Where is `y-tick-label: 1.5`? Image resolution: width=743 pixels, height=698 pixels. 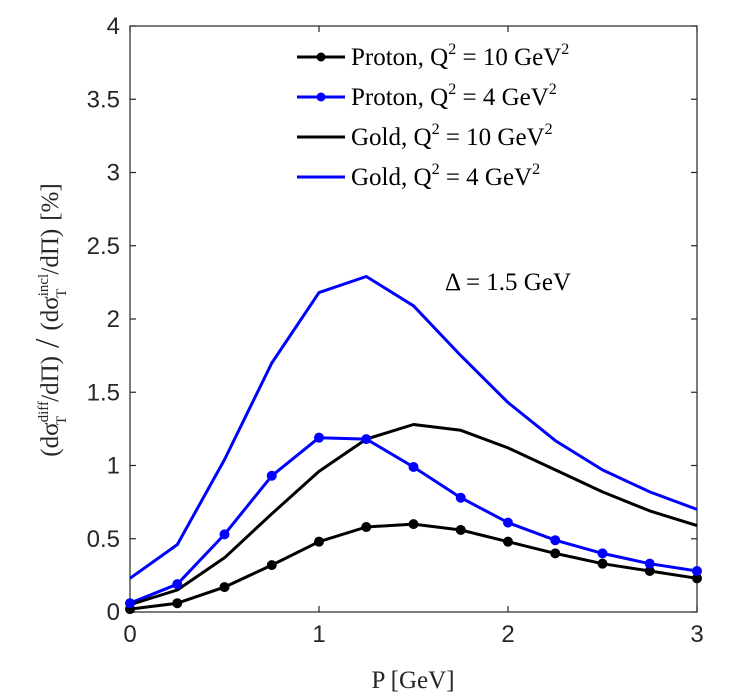 y-tick-label: 1.5 is located at coordinates (103, 392).